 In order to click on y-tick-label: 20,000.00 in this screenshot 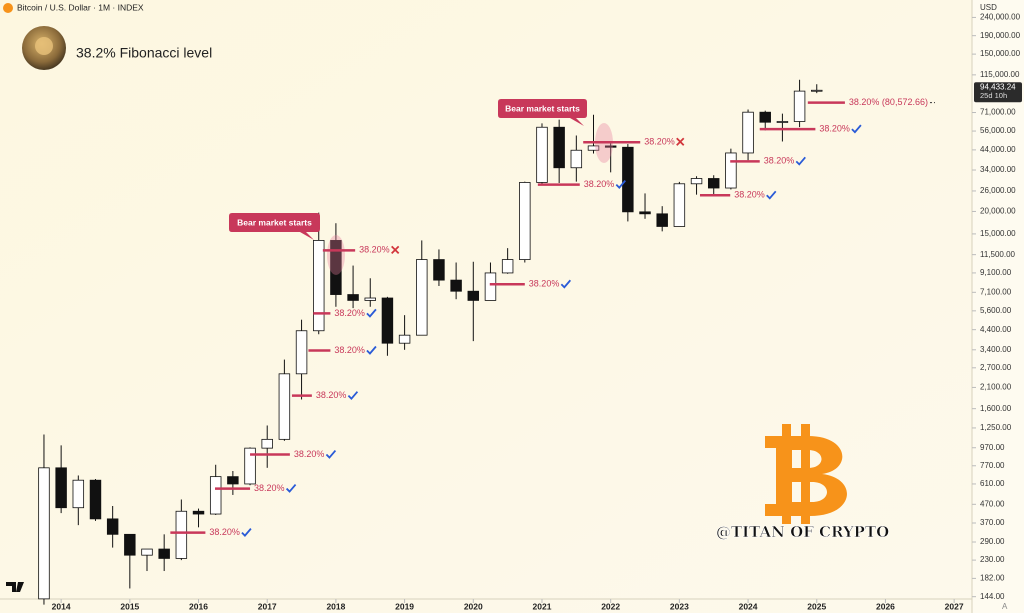, I will do `click(998, 211)`.